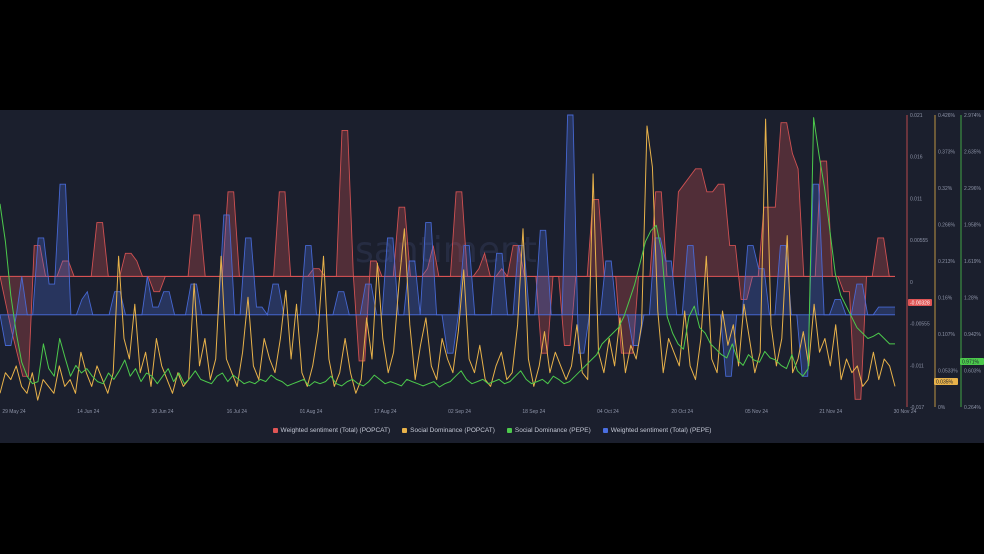 Image resolution: width=984 pixels, height=554 pixels. What do you see at coordinates (973, 116) in the screenshot?
I see `y-tick-label: 2.974%` at bounding box center [973, 116].